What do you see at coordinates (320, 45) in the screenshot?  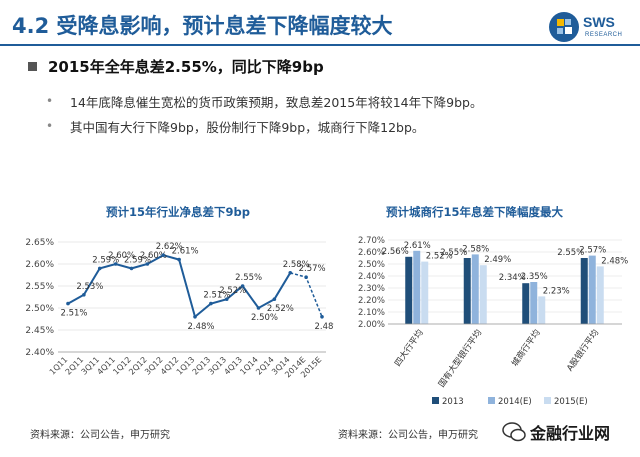 I see `title-divider` at bounding box center [320, 45].